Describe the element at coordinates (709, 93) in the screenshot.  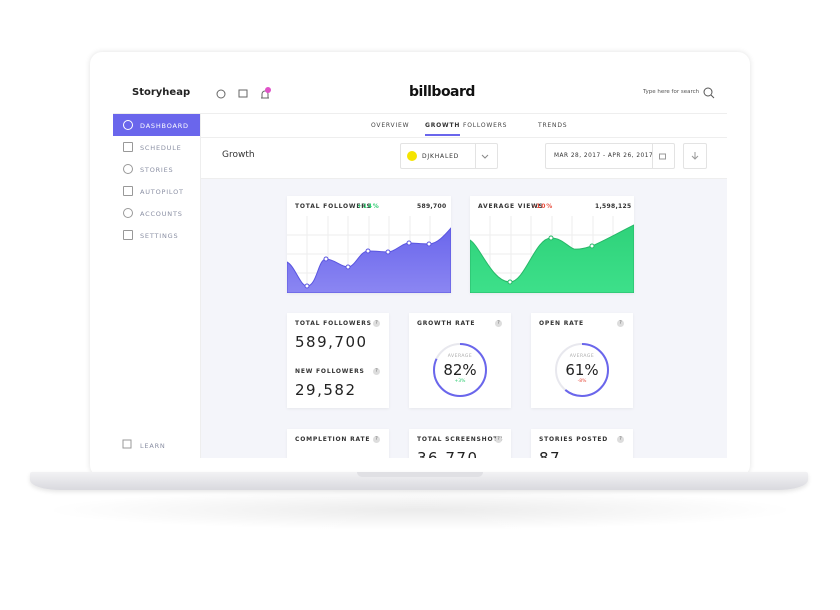
I see `search-icon` at that location.